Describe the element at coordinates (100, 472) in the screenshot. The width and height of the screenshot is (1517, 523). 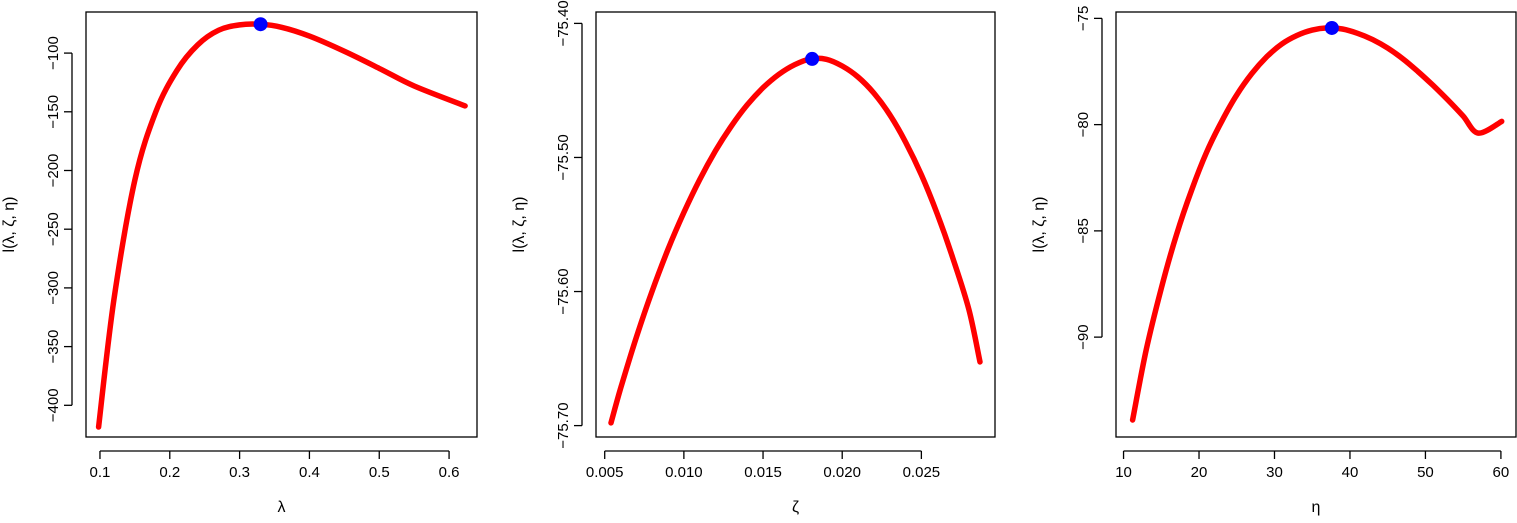
I see `x-tick-label: 0.1` at that location.